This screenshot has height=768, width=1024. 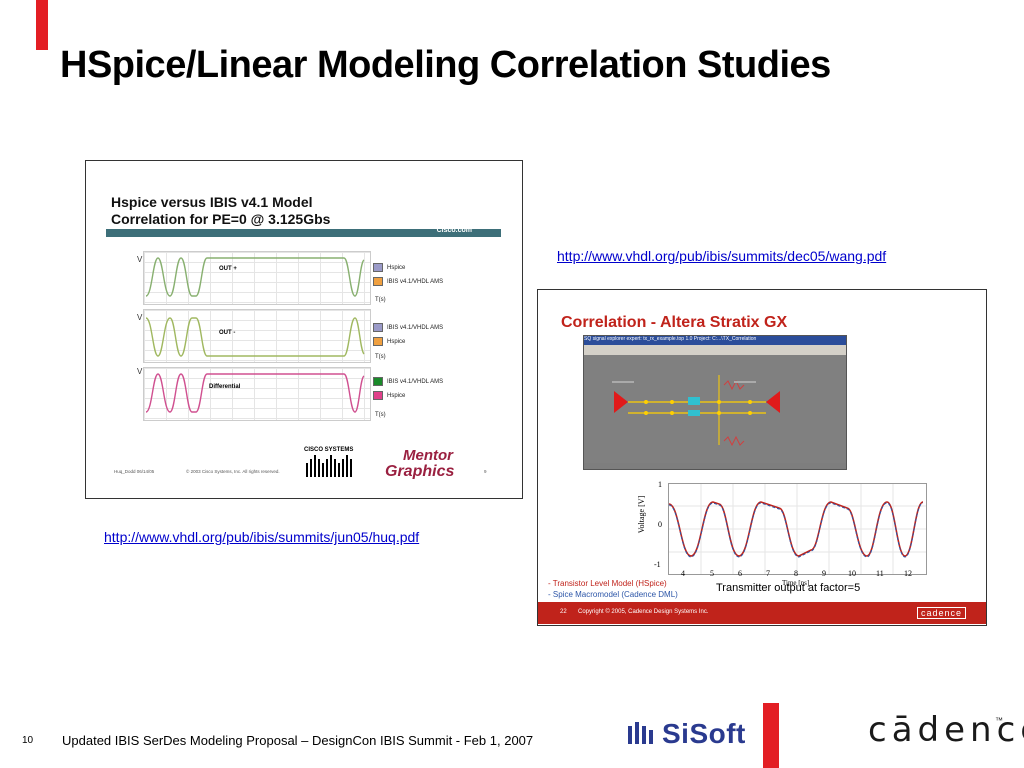 I want to click on plot3-legend-2: Hspice, so click(x=389, y=395).